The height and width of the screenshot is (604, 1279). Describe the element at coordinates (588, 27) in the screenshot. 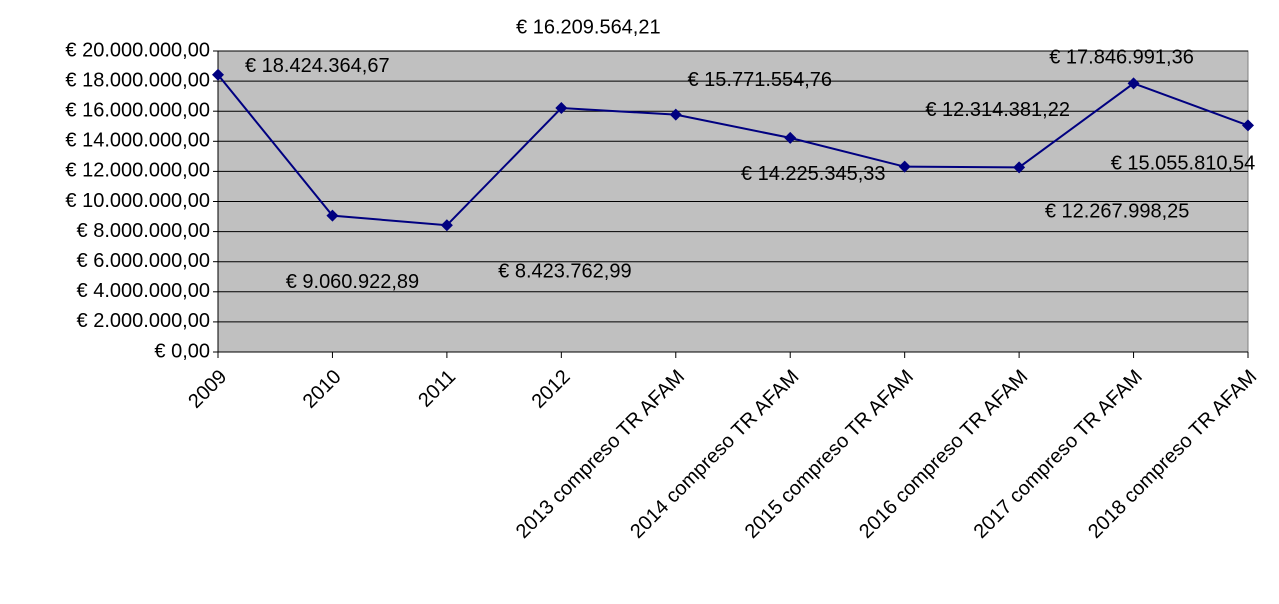

I see `data-label: € 16.209.564,21` at that location.